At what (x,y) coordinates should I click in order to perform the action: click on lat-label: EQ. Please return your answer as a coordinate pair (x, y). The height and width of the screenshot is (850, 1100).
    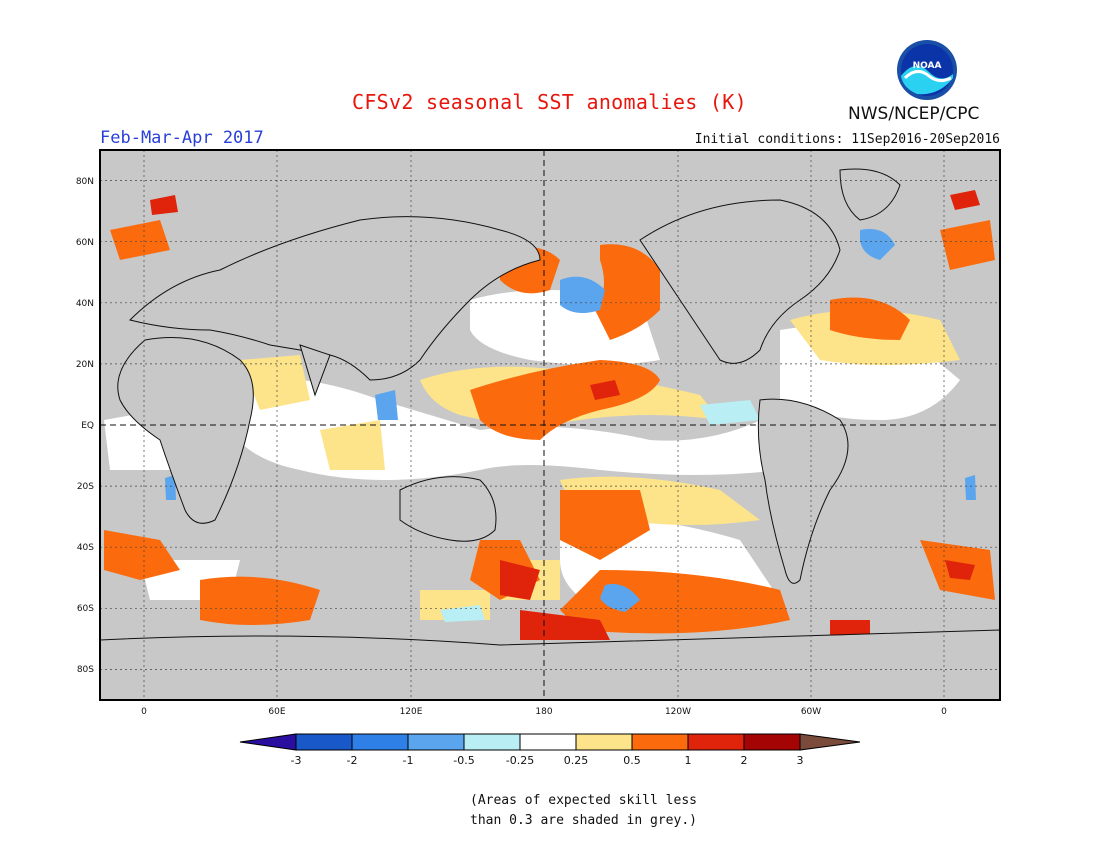
    Looking at the image, I should click on (87, 426).